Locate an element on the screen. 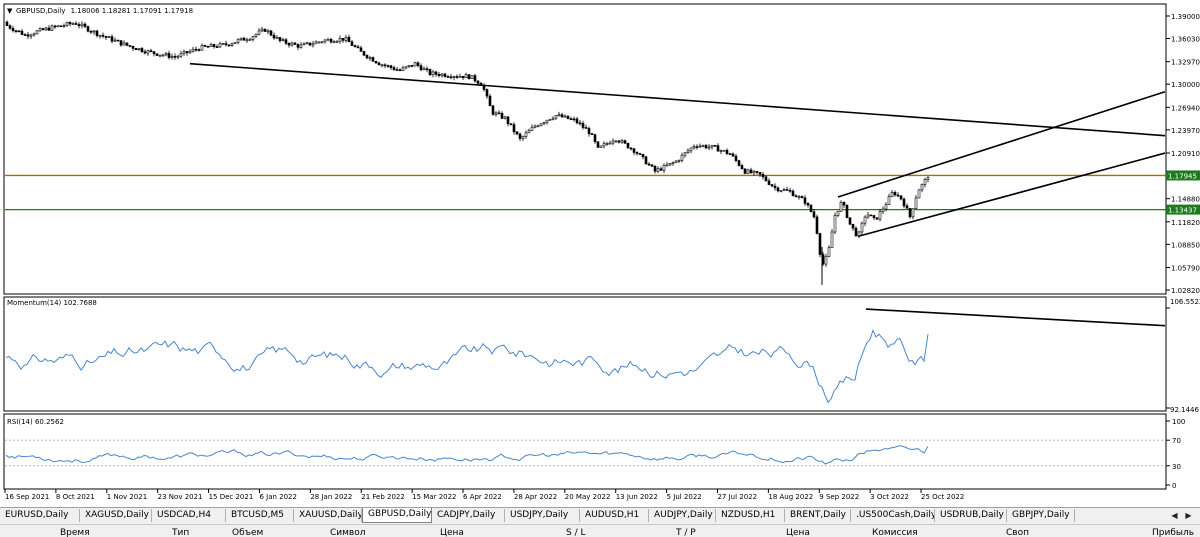  tab-eurusd-daily: EURUSD,Daily is located at coordinates (40, 515).